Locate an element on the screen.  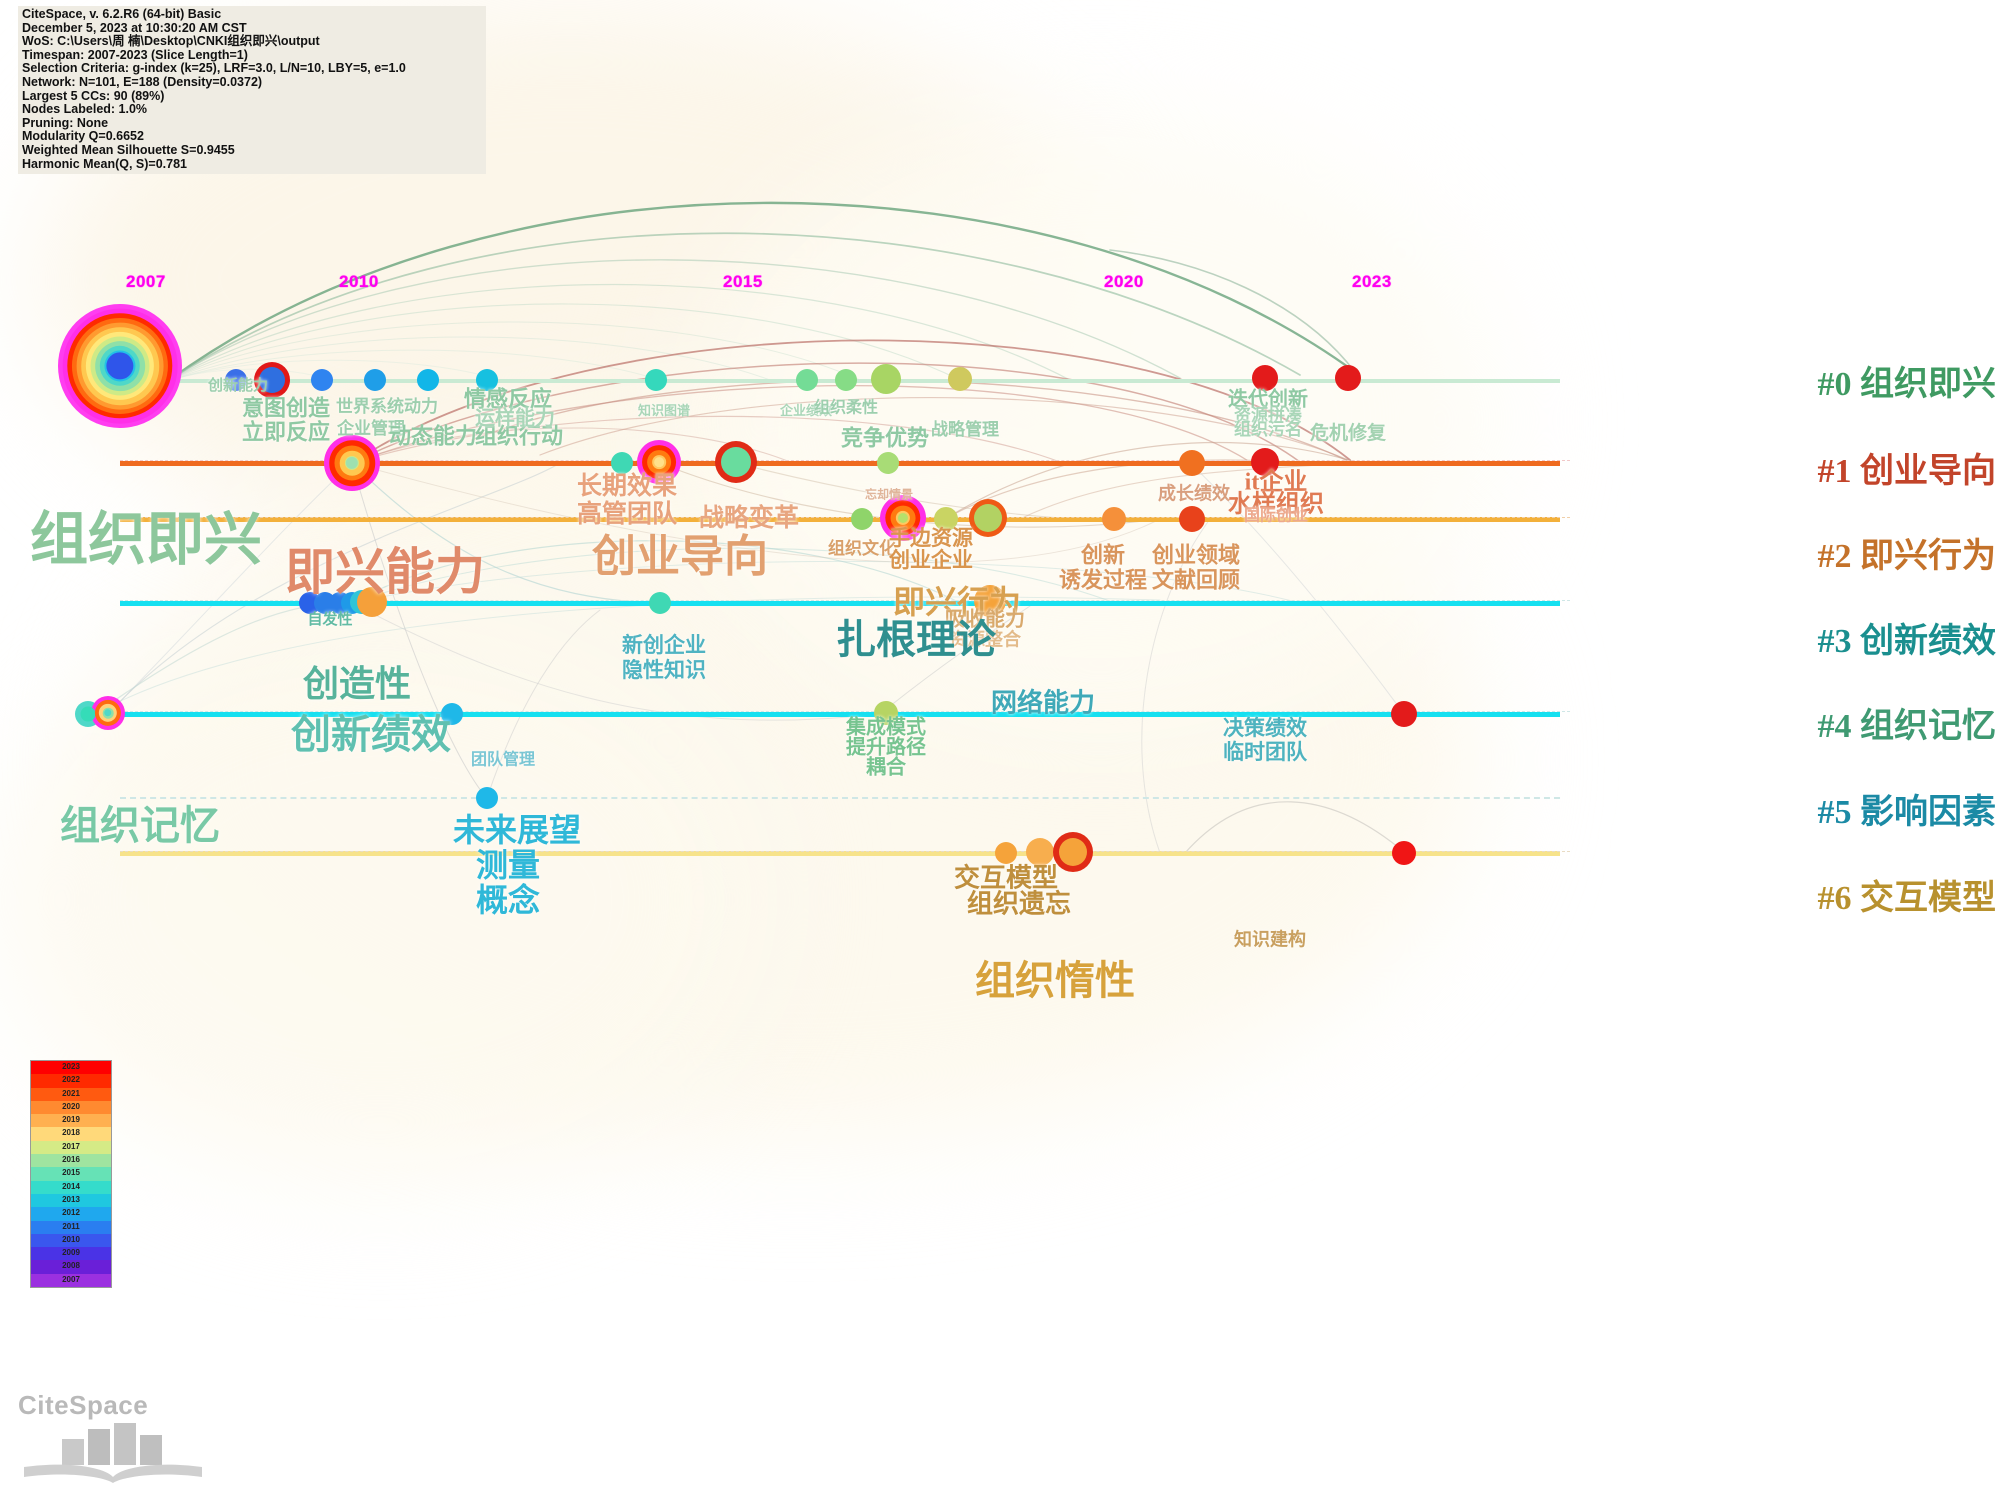
cluster-id: #1 is located at coordinates (1834, 471).